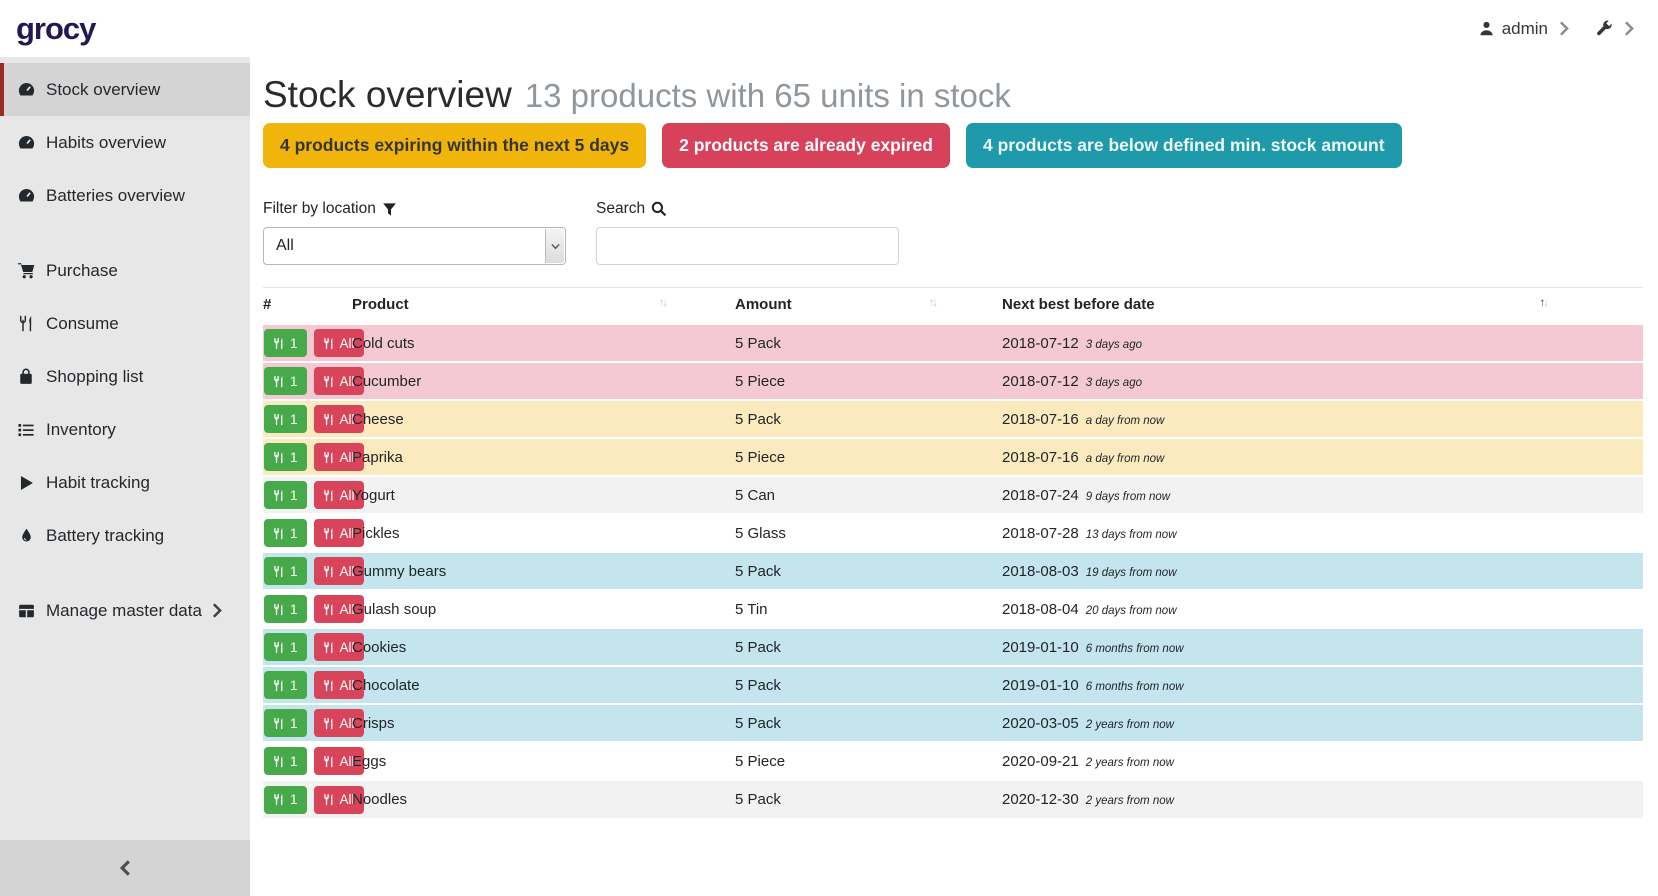  What do you see at coordinates (1040, 495) in the screenshot?
I see `best-before-date: 2018-07-24` at bounding box center [1040, 495].